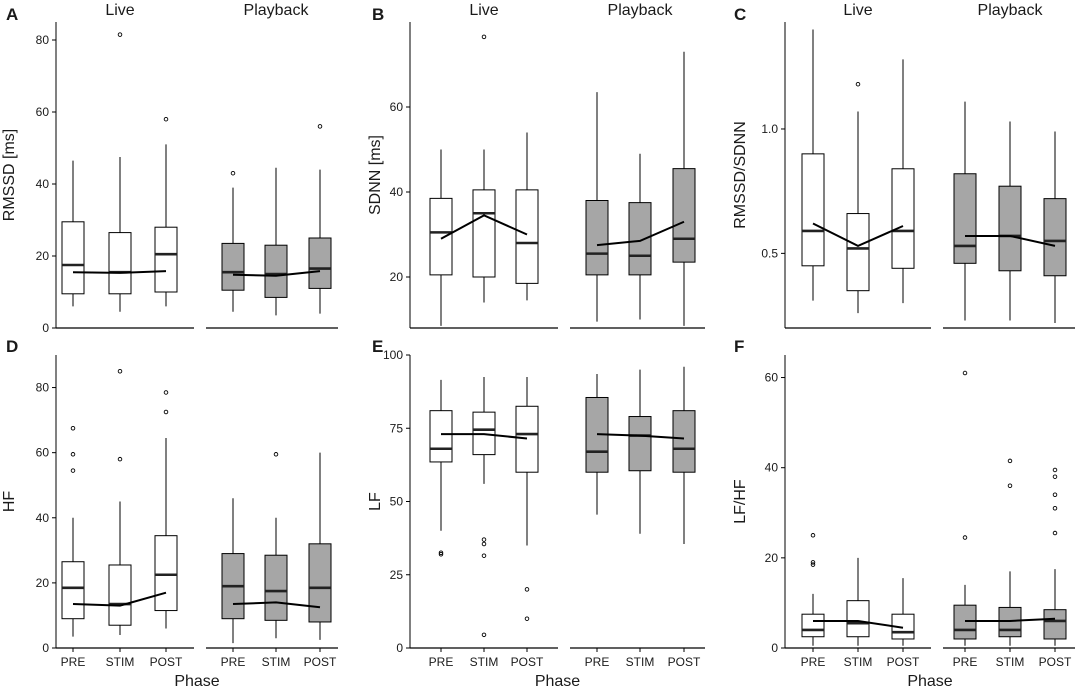 The height and width of the screenshot is (691, 1084). I want to click on panel-letter: A, so click(12, 14).